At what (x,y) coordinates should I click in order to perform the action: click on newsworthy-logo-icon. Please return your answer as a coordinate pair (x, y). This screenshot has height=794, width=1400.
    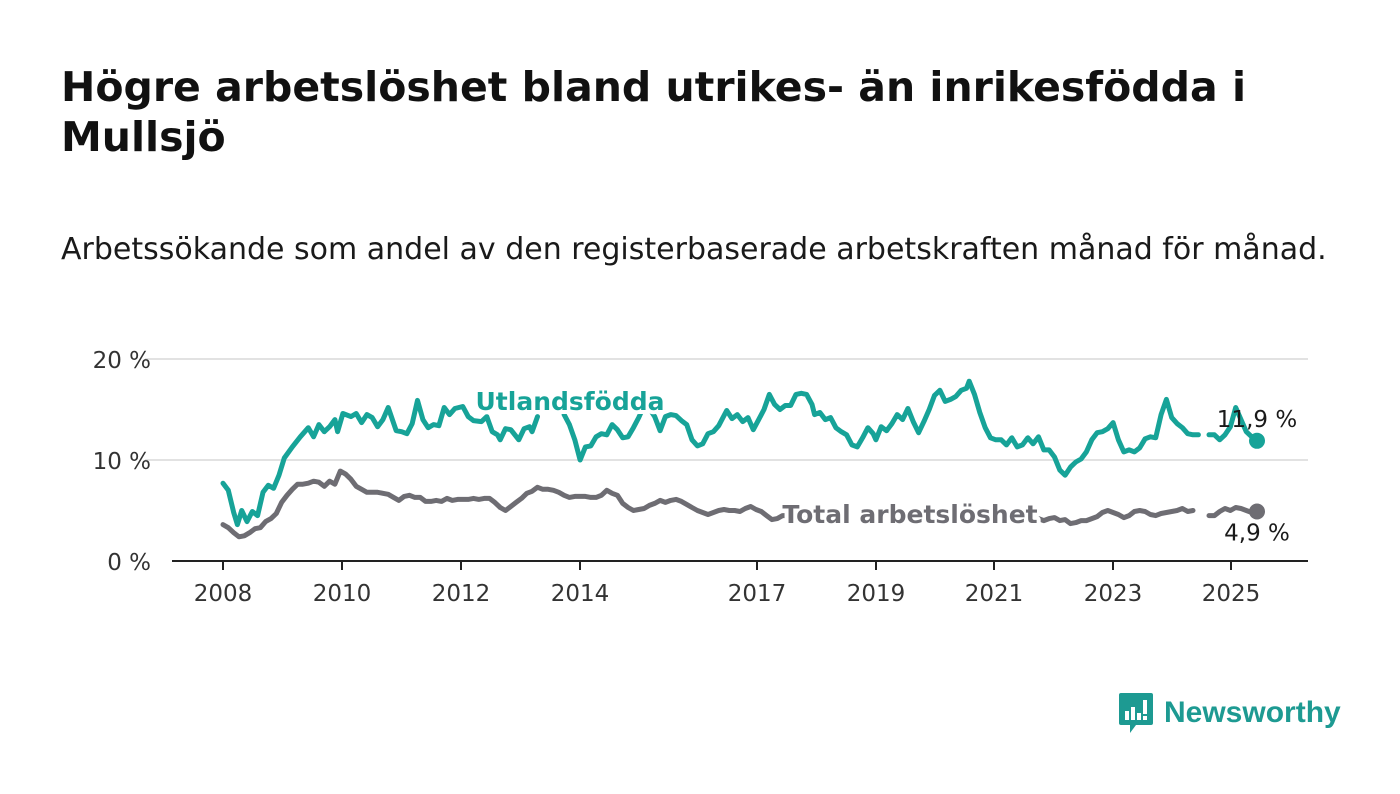
    Looking at the image, I should click on (1136, 713).